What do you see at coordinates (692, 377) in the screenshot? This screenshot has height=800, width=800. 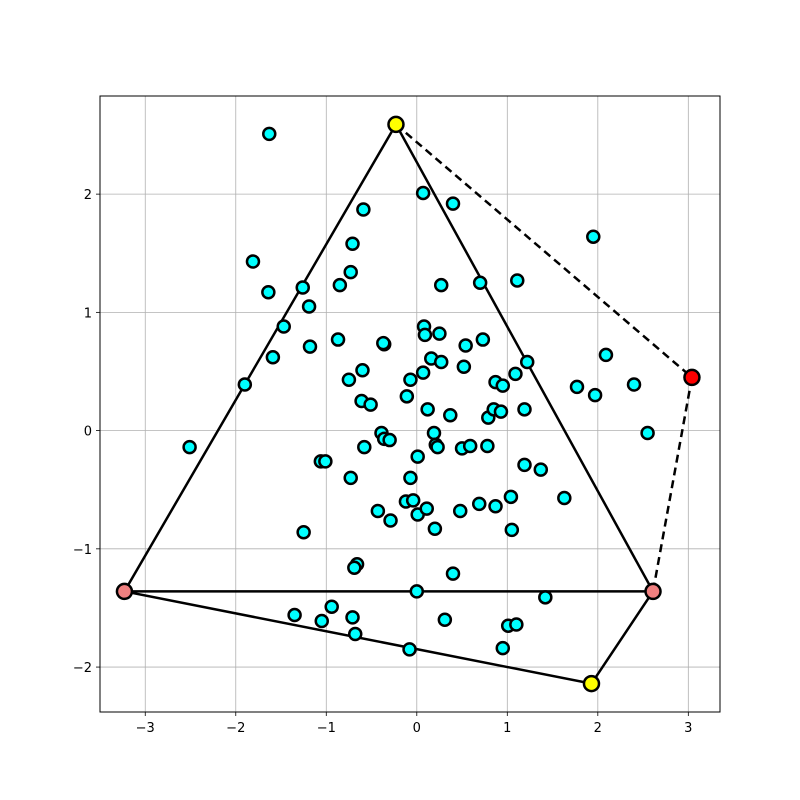 I see `outlier-point` at bounding box center [692, 377].